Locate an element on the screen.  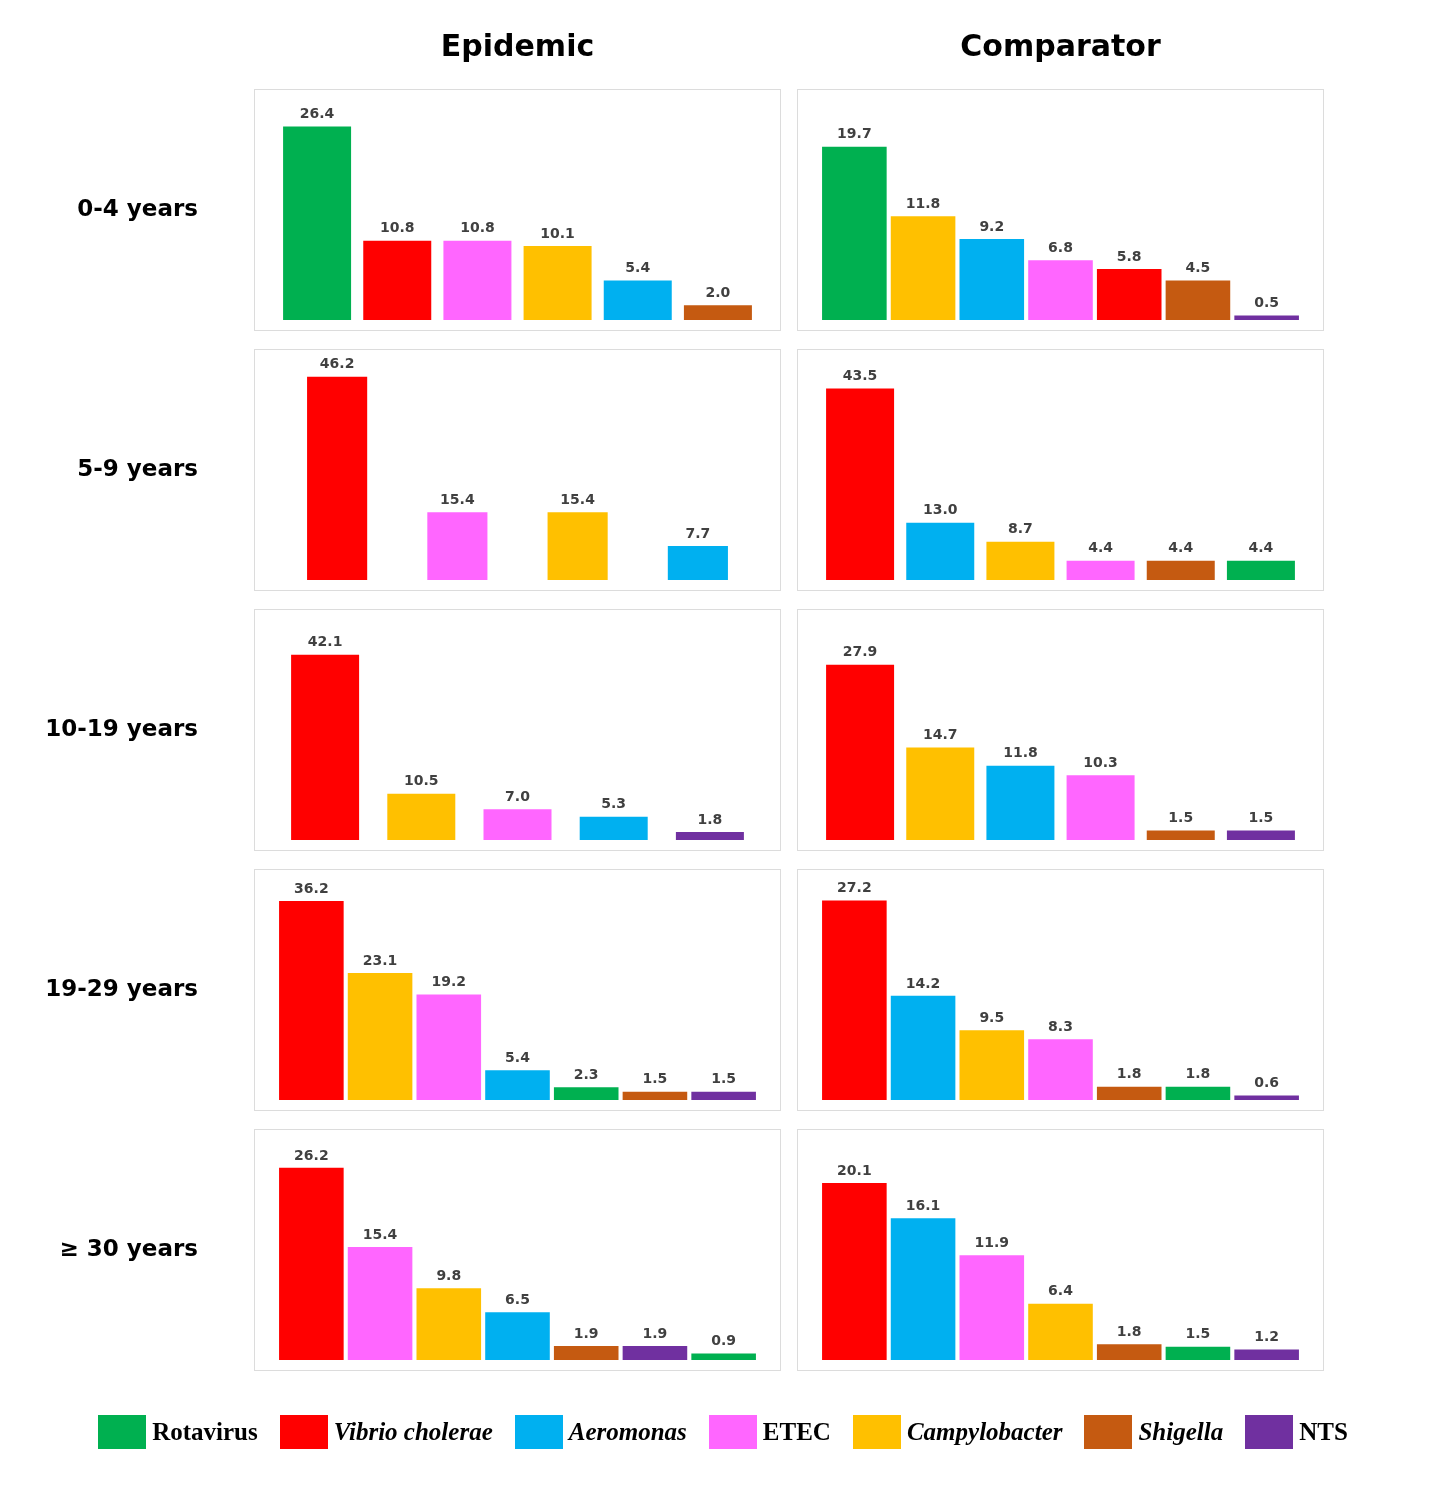
data-label: 6.4 is located at coordinates (1061, 1290).